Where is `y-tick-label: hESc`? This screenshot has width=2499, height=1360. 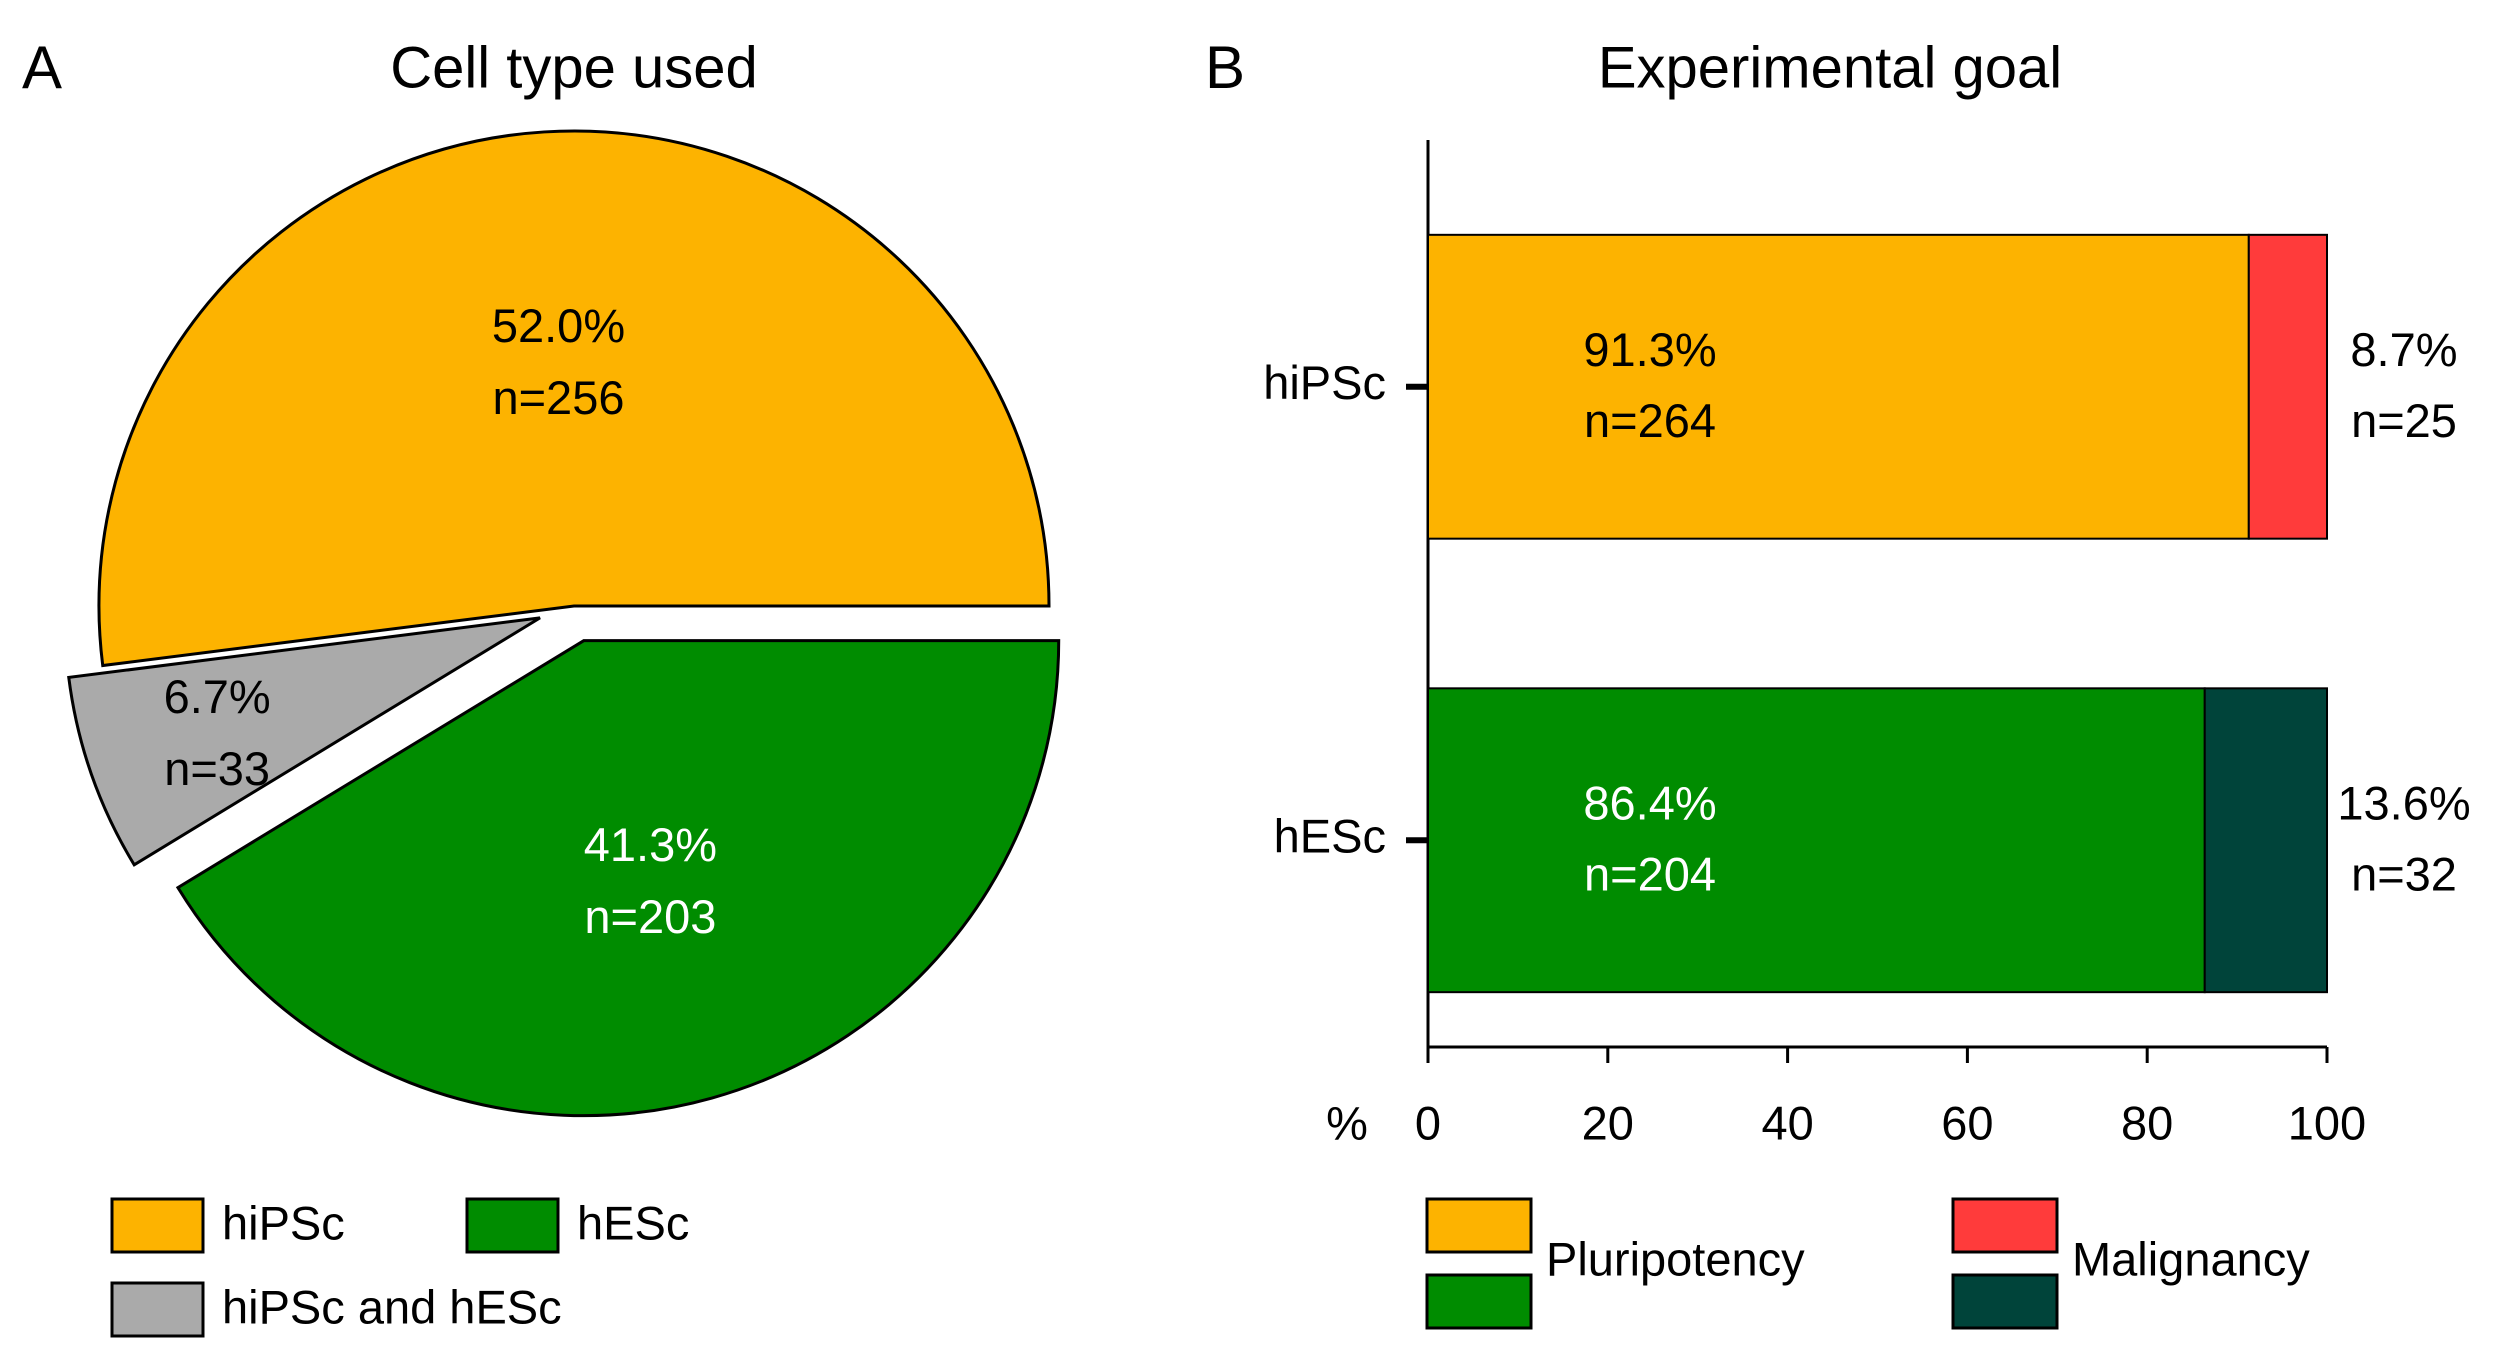
y-tick-label: hESc is located at coordinates (1330, 836).